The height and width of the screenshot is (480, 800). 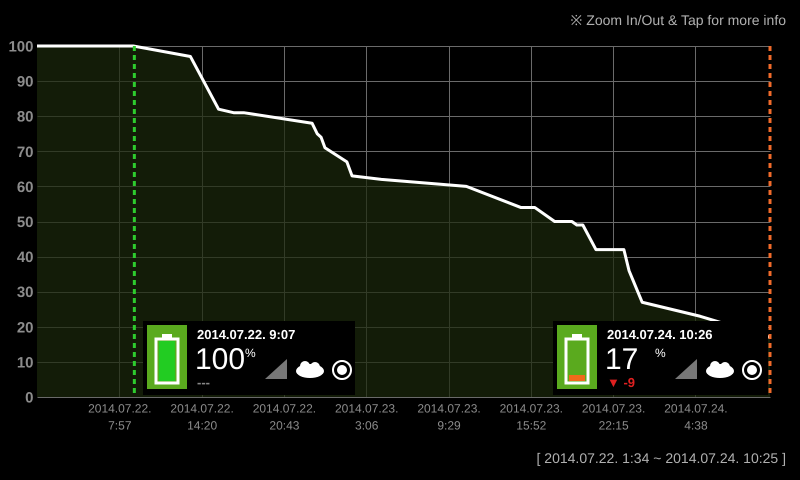 What do you see at coordinates (220, 360) in the screenshot?
I see `annotation: 100` at bounding box center [220, 360].